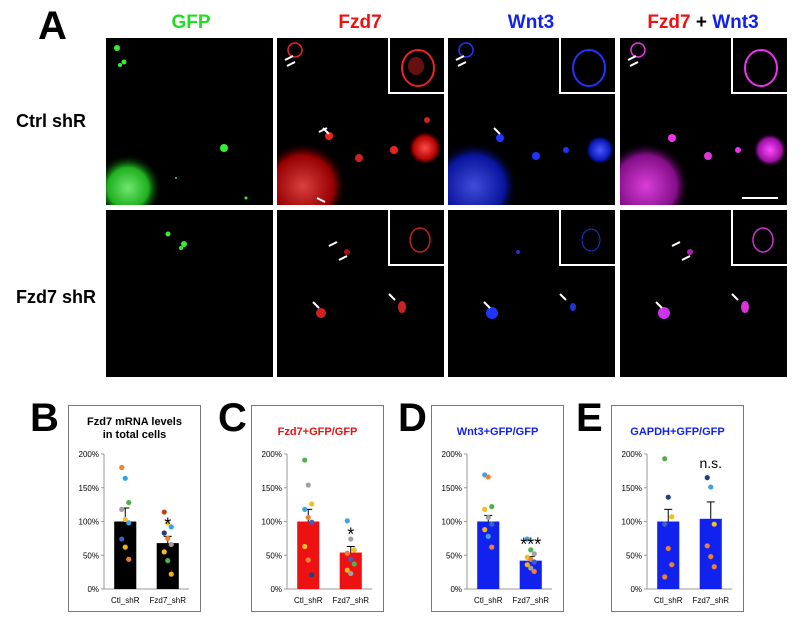  I want to click on panel-letter-a: A, so click(52, 26).